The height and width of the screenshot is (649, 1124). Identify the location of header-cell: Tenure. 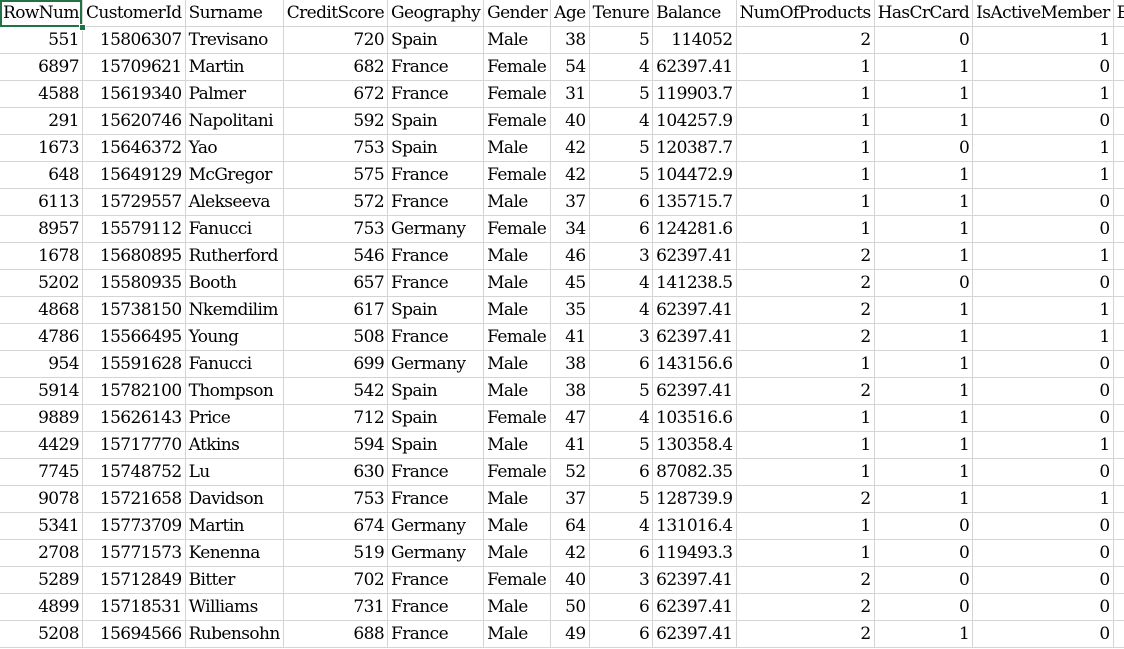
(621, 13).